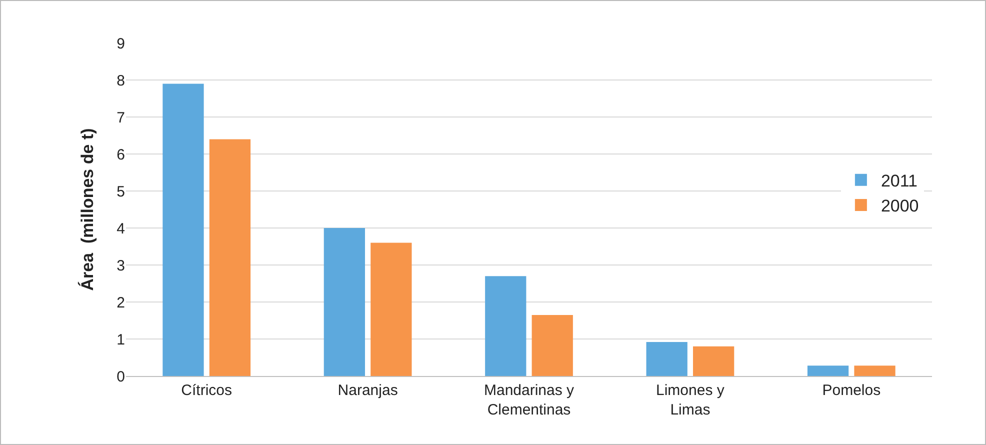 The image size is (986, 445). I want to click on y-tick-label: 4, so click(120, 229).